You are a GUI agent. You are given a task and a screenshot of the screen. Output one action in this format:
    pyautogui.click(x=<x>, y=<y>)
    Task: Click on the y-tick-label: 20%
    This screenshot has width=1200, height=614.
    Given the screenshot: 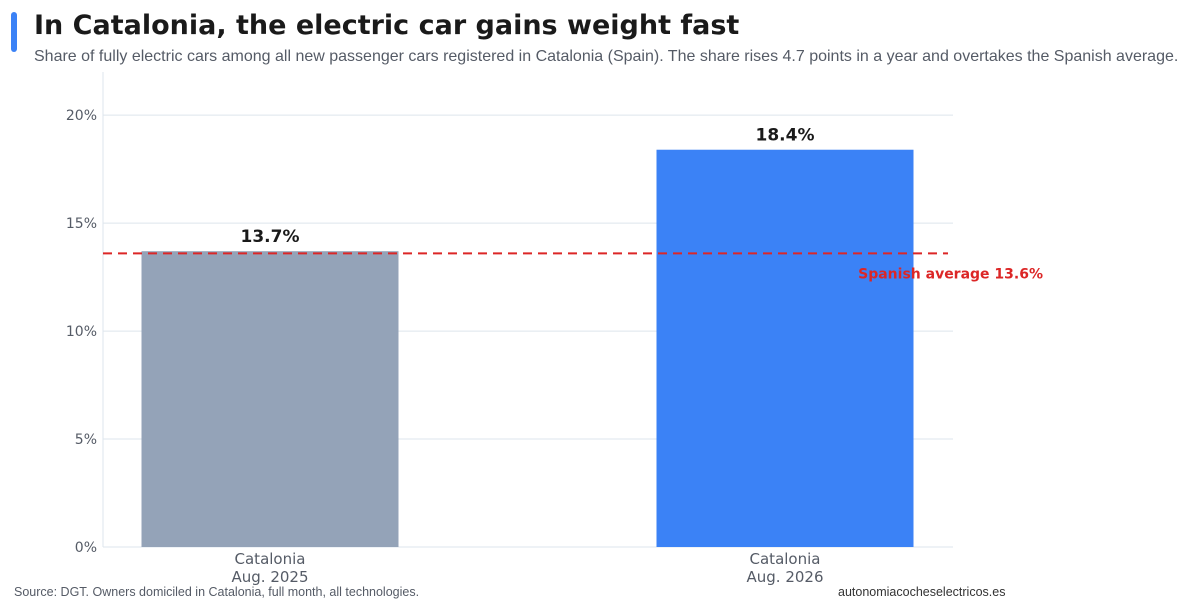 What is the action you would take?
    pyautogui.click(x=81, y=116)
    